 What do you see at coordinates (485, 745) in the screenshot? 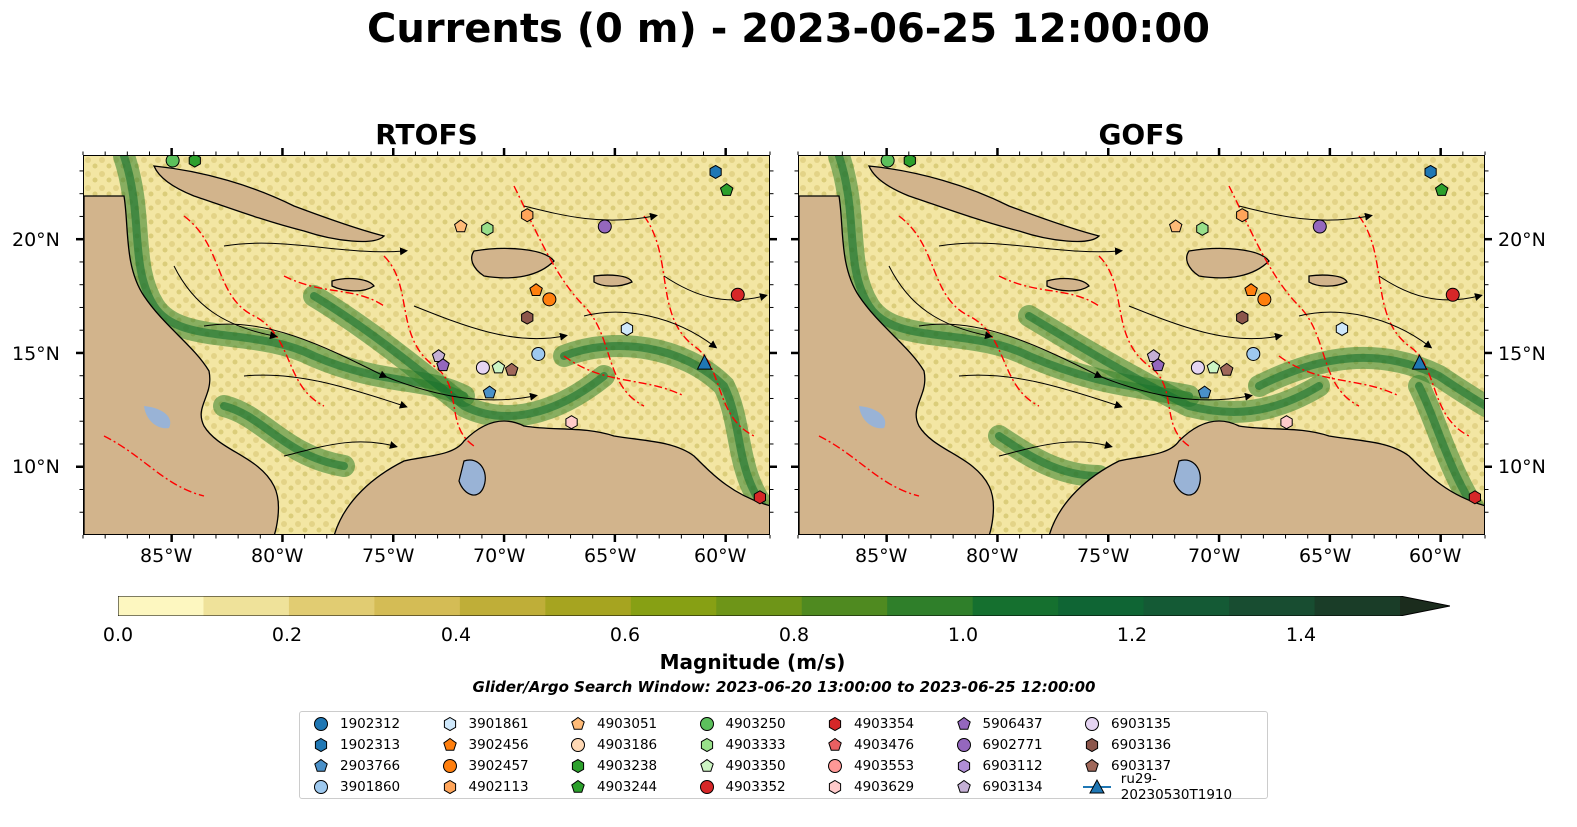
I see `legend-item: 3902456` at bounding box center [485, 745].